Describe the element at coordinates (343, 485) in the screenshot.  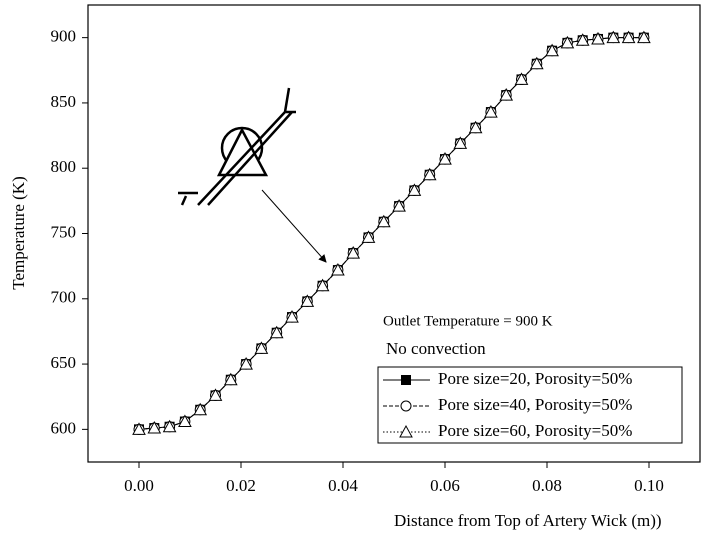
I see `x-tick-label: 0.04` at that location.